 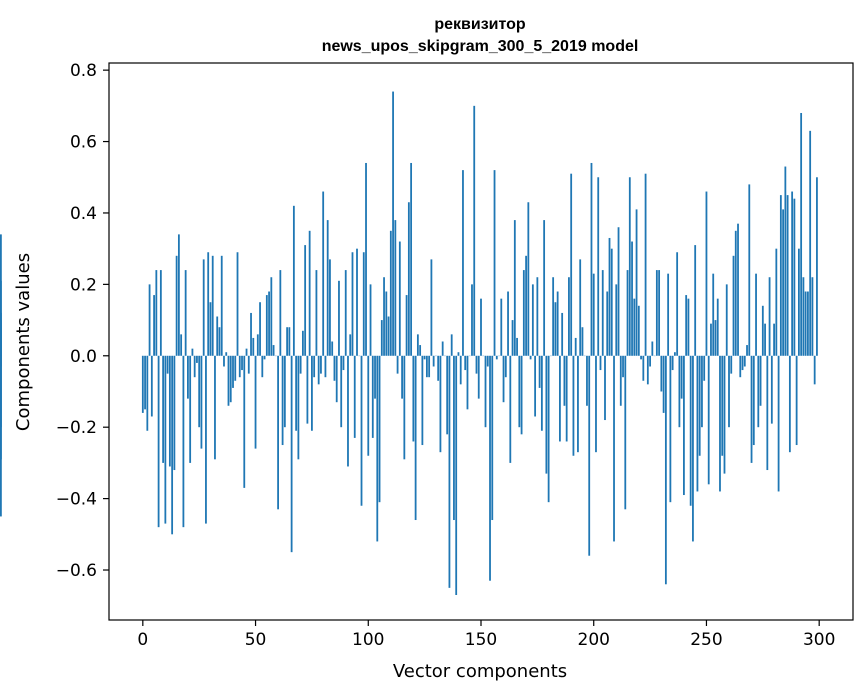 I want to click on x-tick-label: 300, so click(x=819, y=640).